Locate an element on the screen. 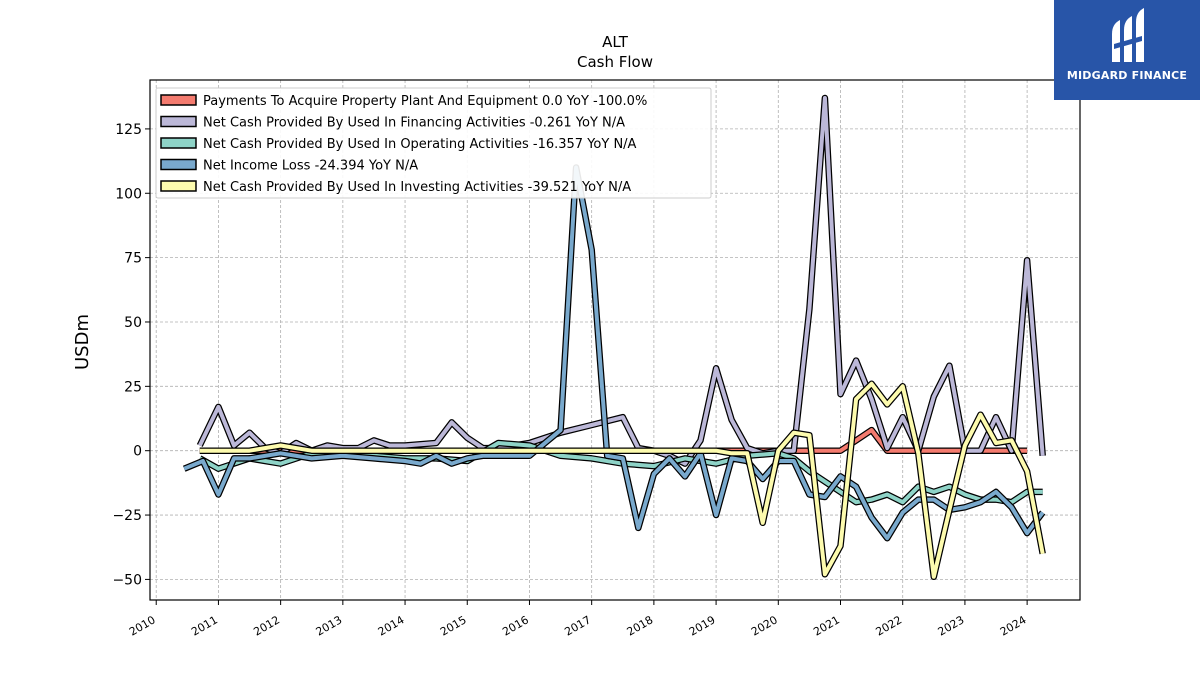 The height and width of the screenshot is (675, 1200). brand-name: MIDGARD FINANCE is located at coordinates (1127, 75).